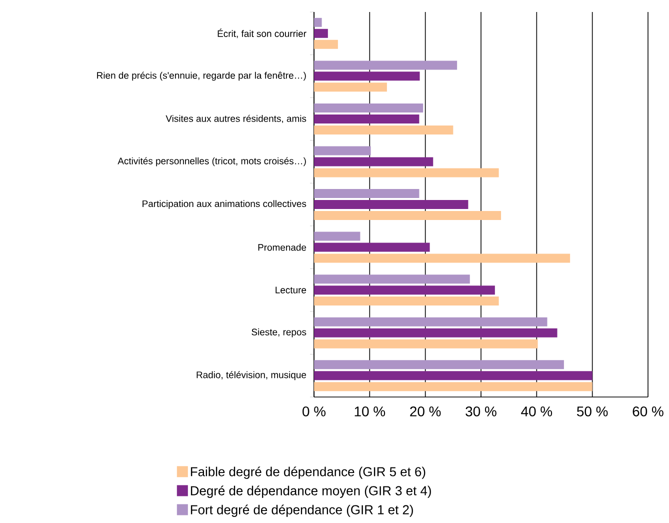 Image resolution: width=669 pixels, height=523 pixels. What do you see at coordinates (310, 492) in the screenshot?
I see `legend-label: Degré de dépendance moyen (GIR 3 et 4)` at bounding box center [310, 492].